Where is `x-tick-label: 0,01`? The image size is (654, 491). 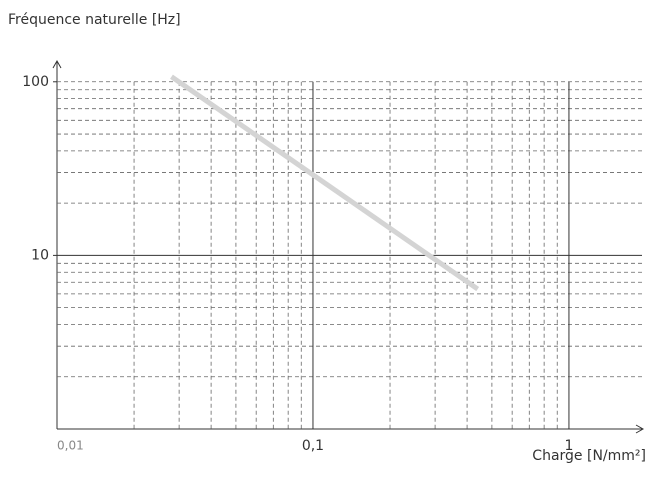
x-tick-label: 0,01 is located at coordinates (70, 446).